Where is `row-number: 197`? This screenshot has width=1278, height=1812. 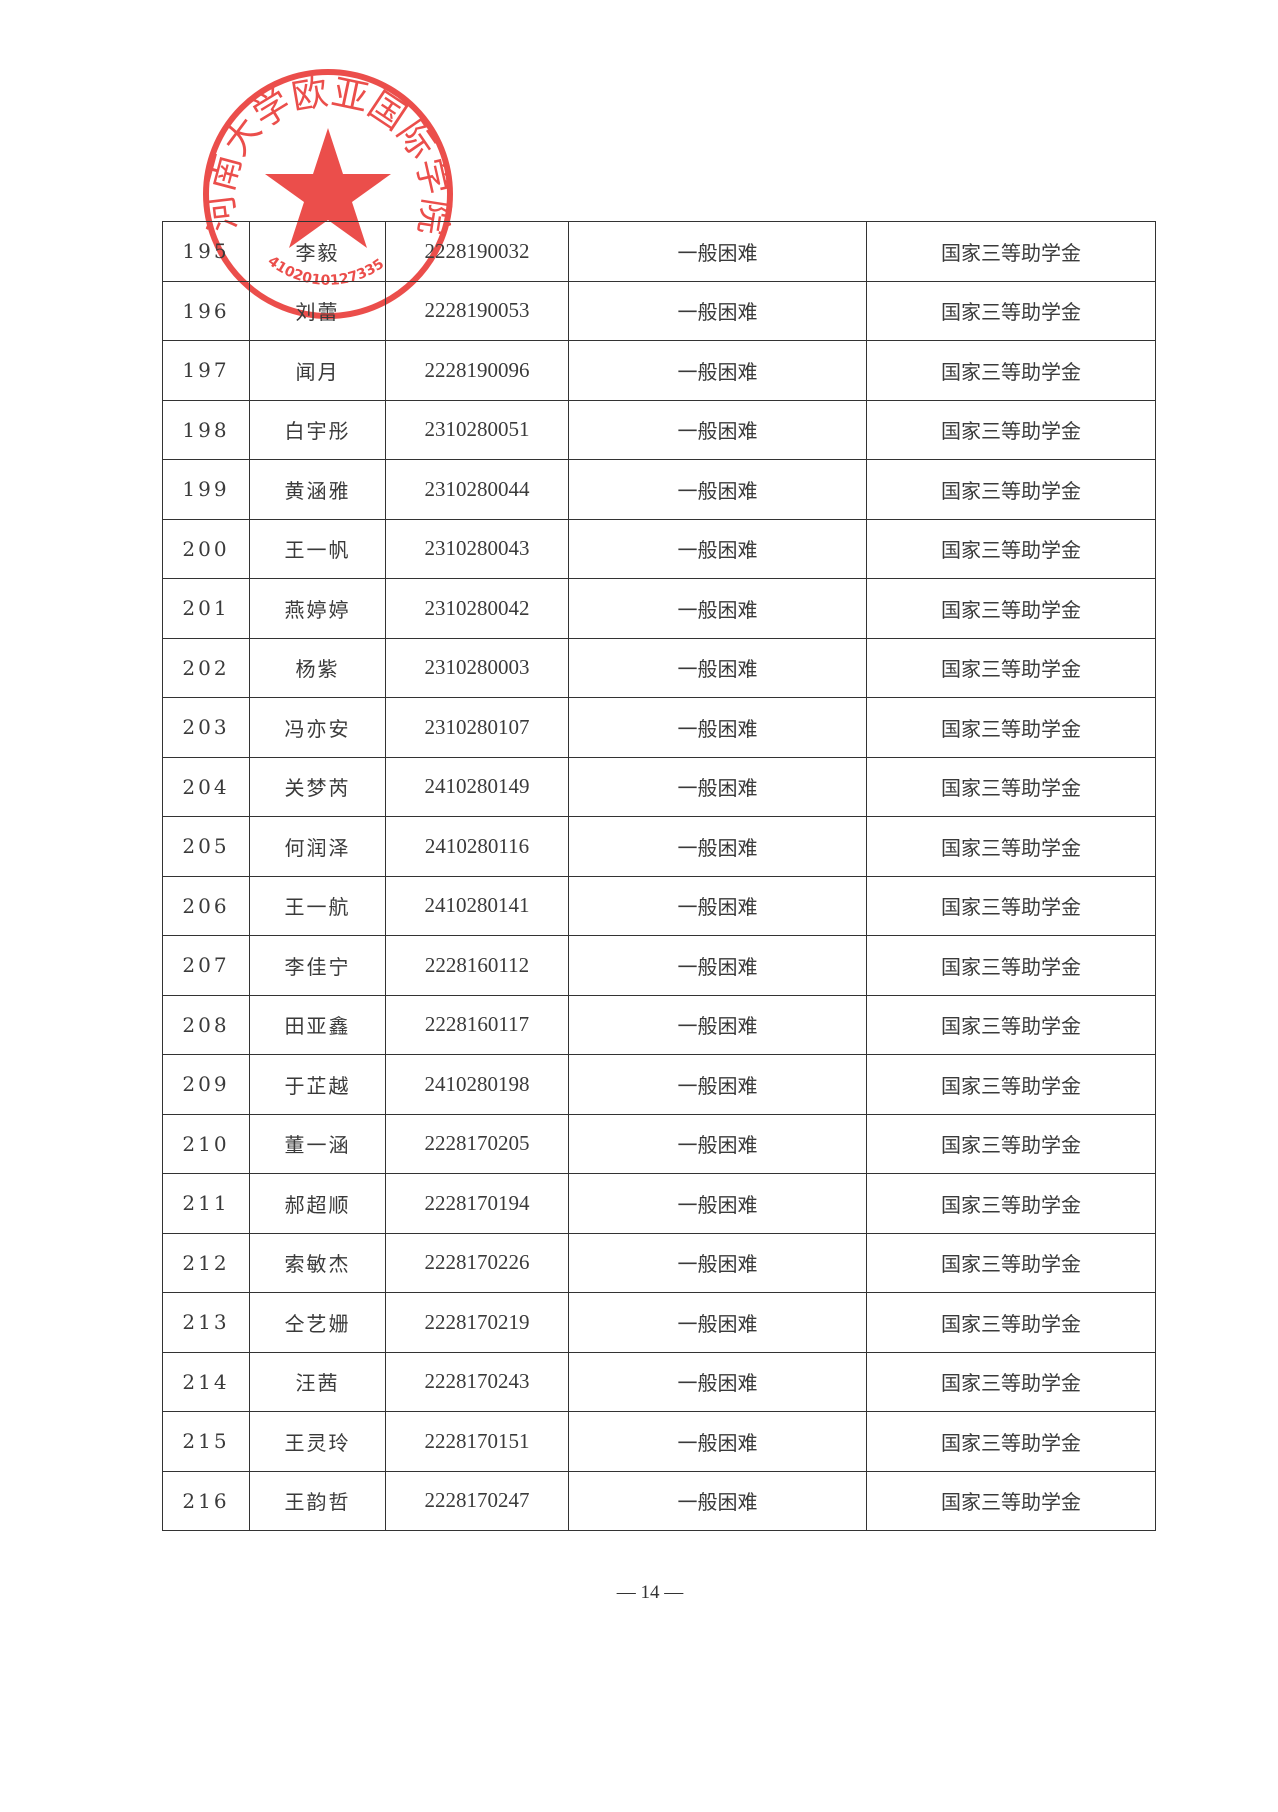
row-number: 197 is located at coordinates (206, 370).